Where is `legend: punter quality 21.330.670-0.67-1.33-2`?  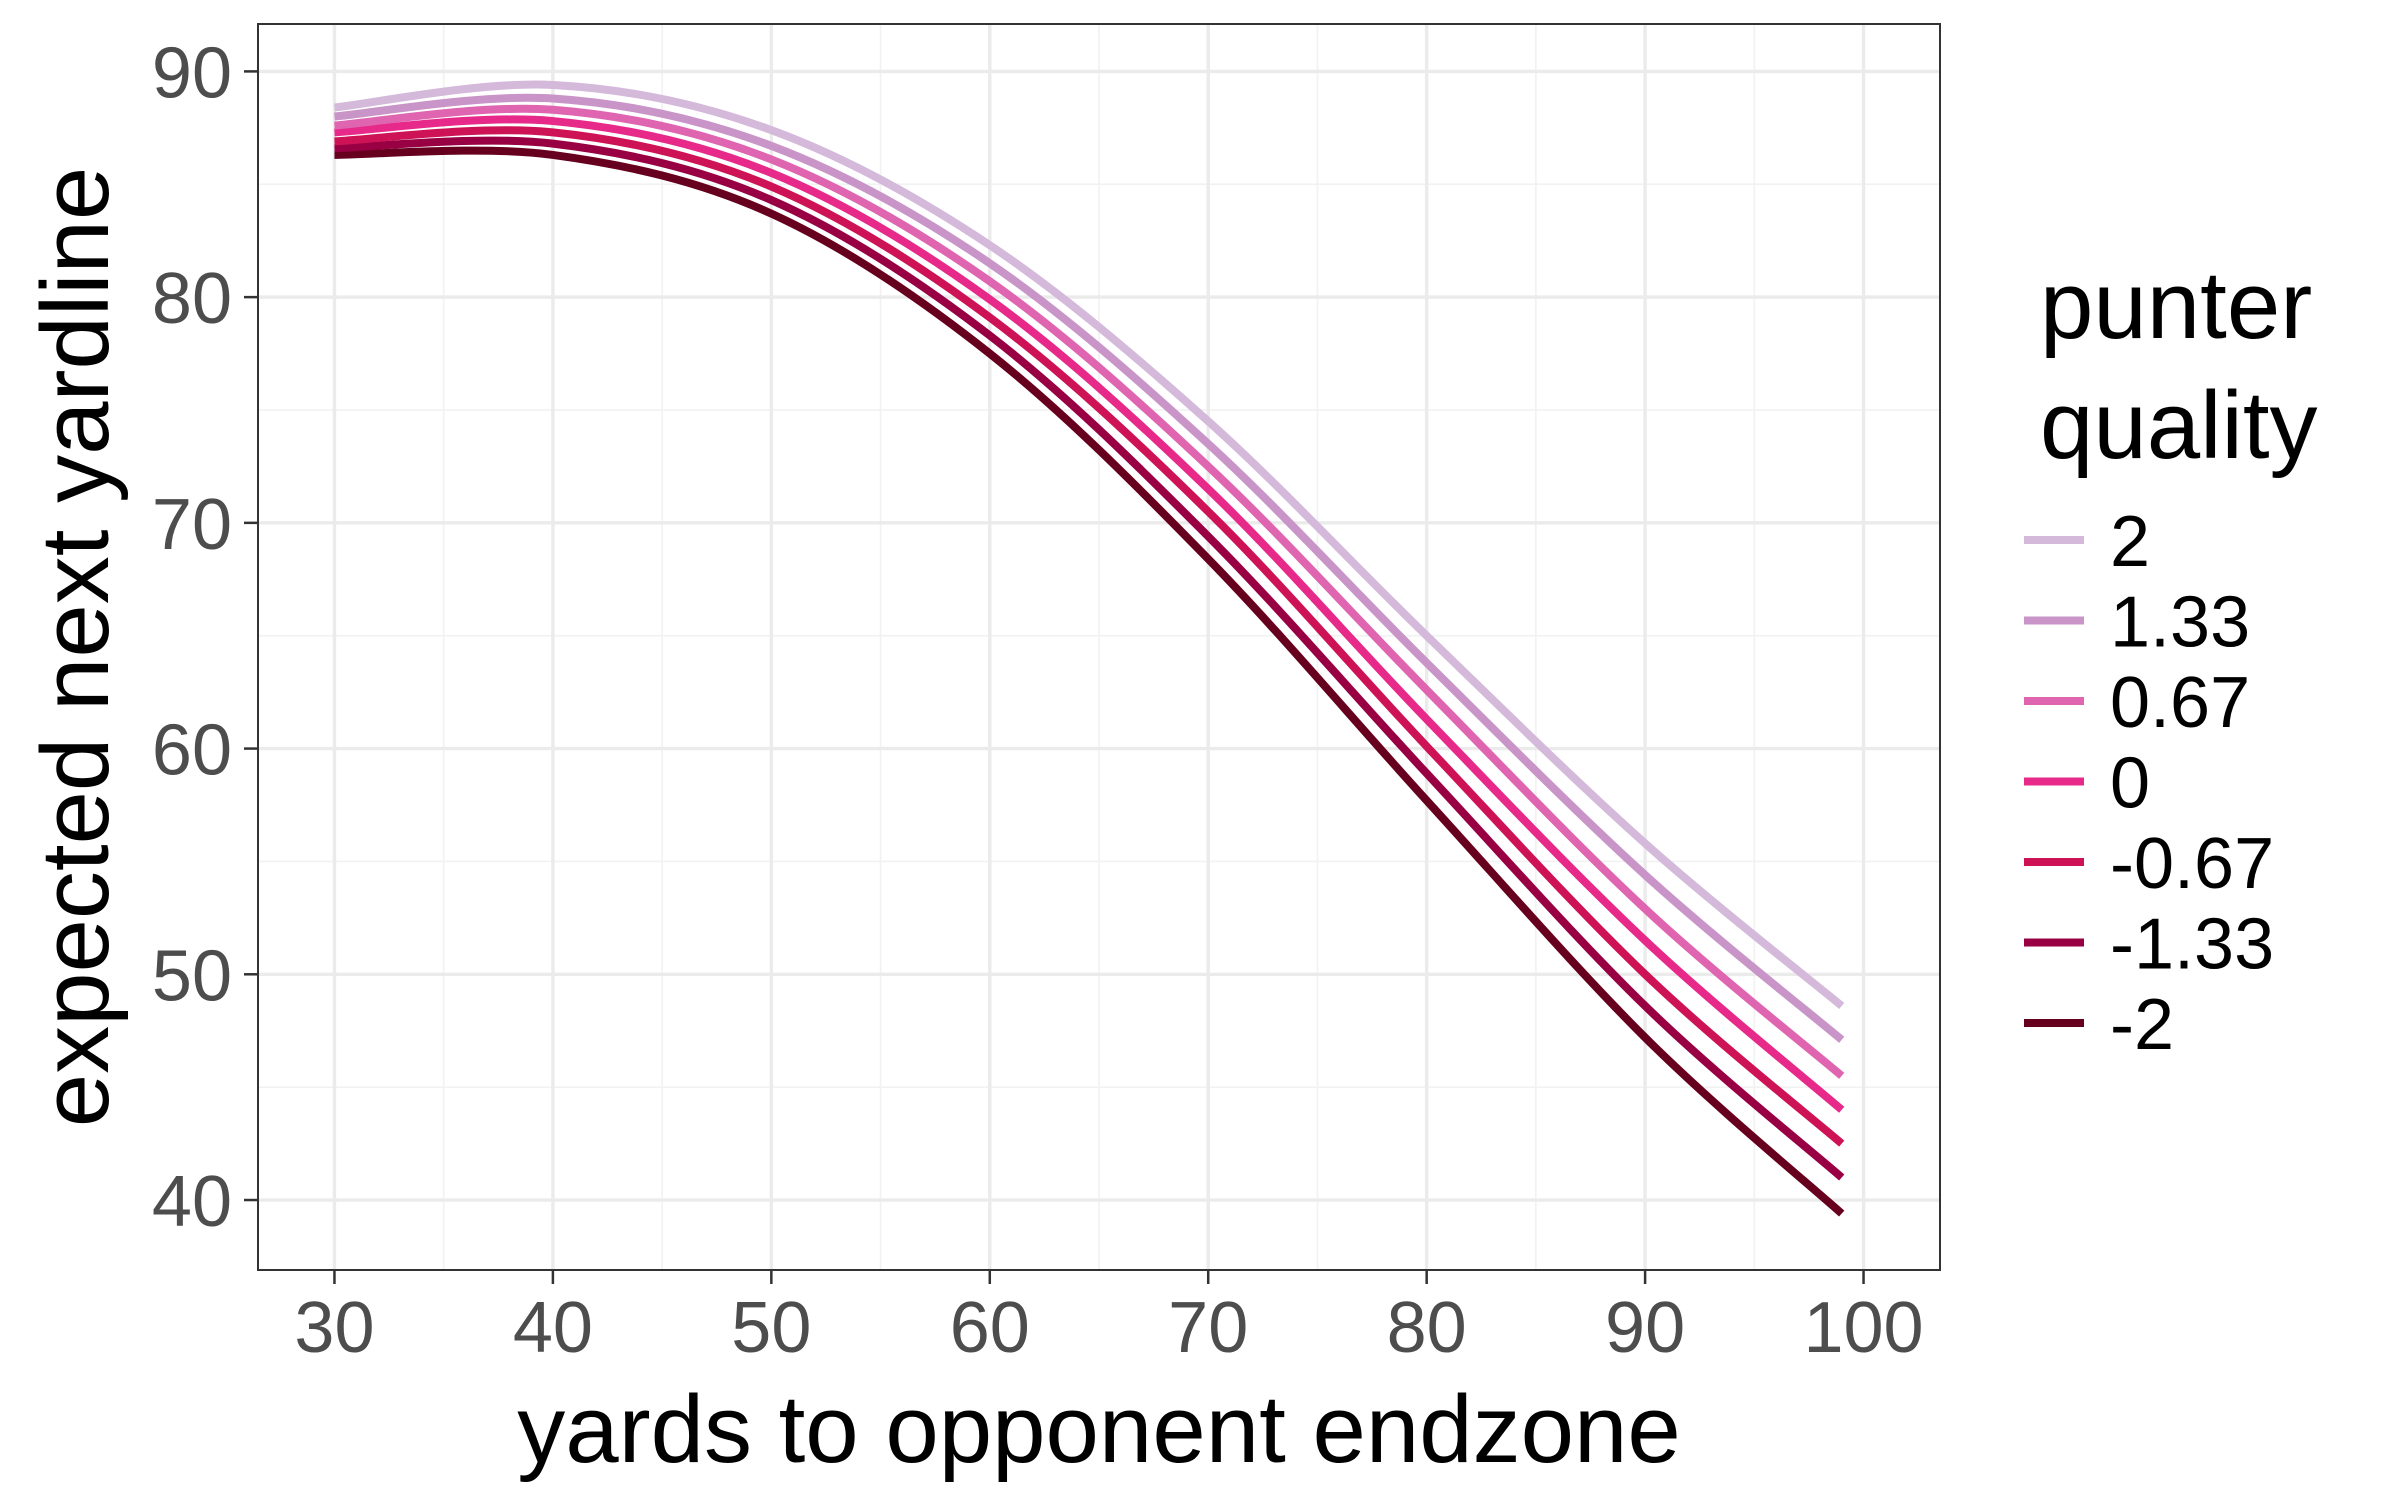
legend: punter quality 21.330.670-0.67-1.33-2 is located at coordinates (2171, 658).